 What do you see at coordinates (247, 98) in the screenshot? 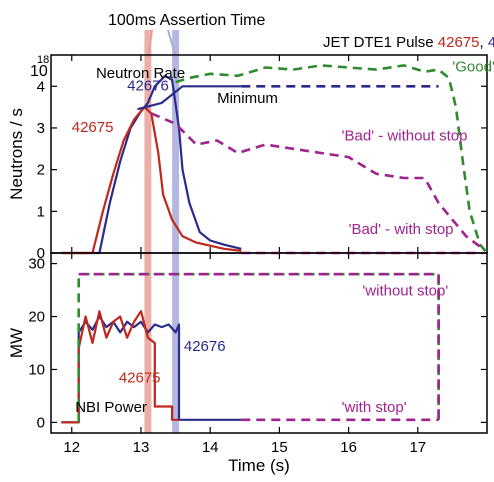
I see `top-annotation-1: Minimum` at bounding box center [247, 98].